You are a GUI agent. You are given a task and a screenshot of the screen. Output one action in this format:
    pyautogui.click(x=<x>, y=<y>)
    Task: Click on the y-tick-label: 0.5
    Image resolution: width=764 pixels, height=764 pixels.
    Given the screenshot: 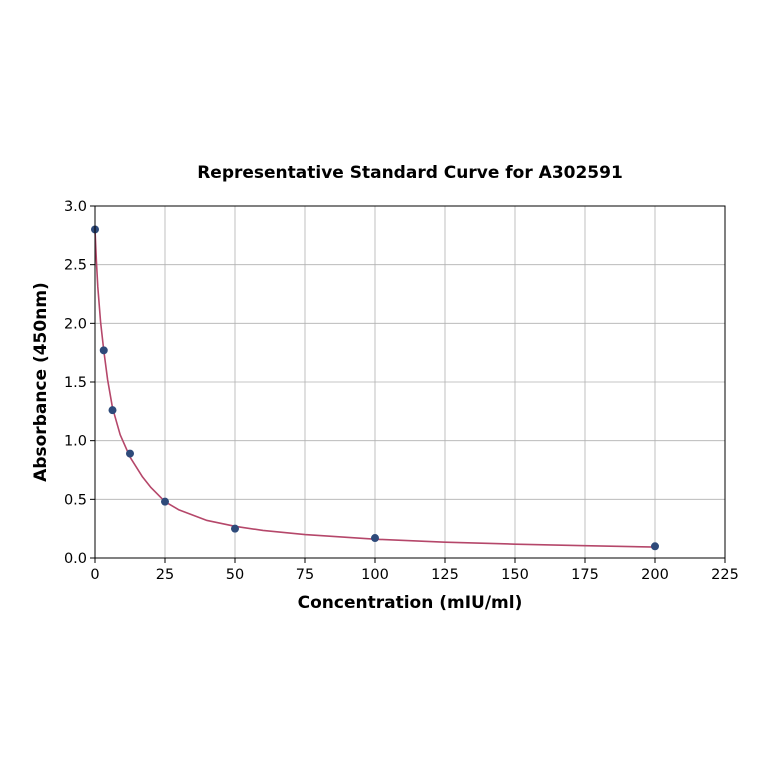 What is the action you would take?
    pyautogui.click(x=75, y=500)
    